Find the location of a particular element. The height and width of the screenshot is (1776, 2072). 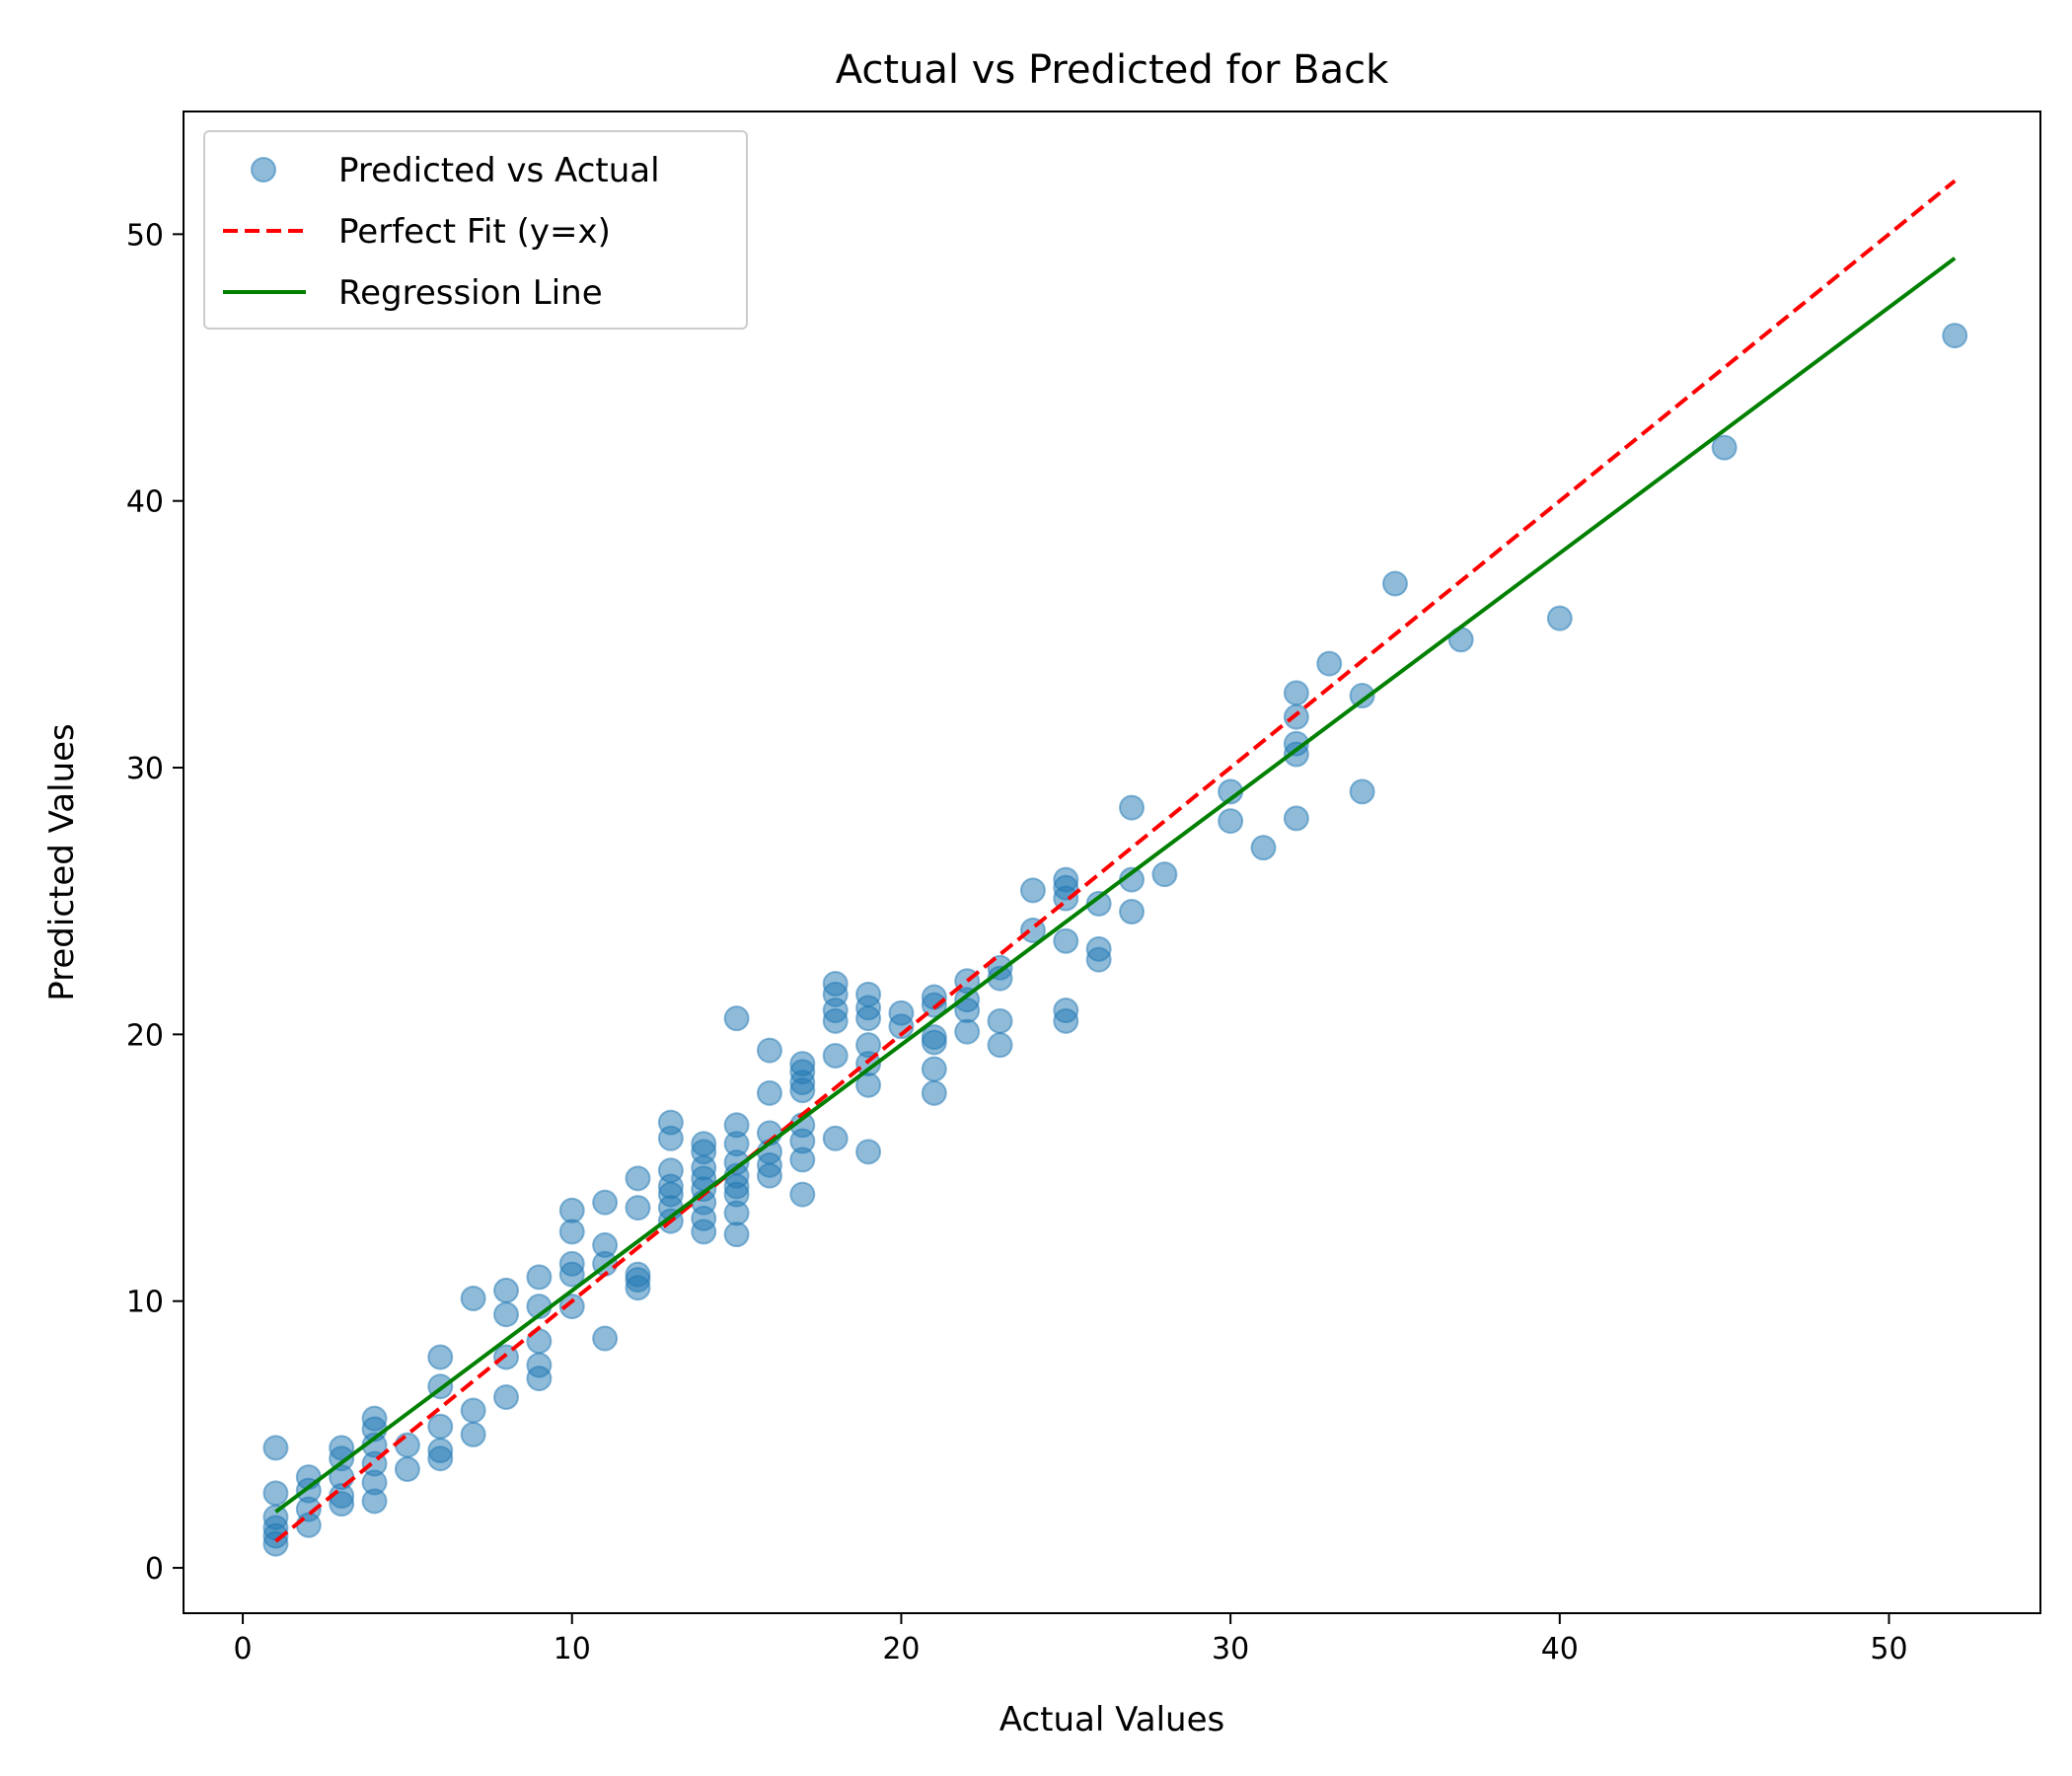

x-tick-label: 10 is located at coordinates (573, 1649).